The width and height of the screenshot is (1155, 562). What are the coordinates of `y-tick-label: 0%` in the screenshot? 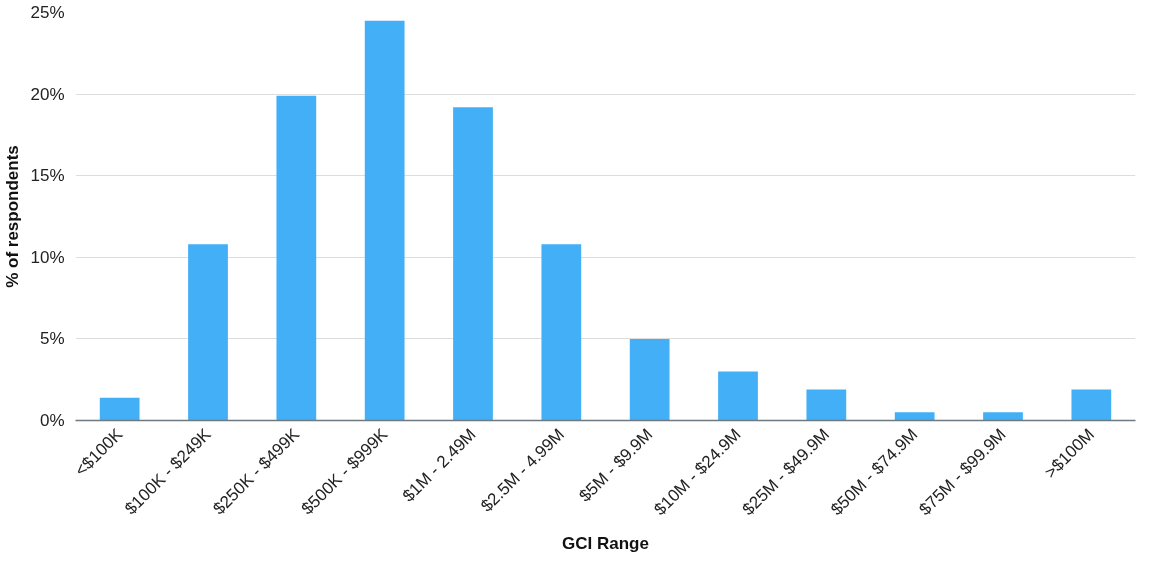 It's located at (52, 420).